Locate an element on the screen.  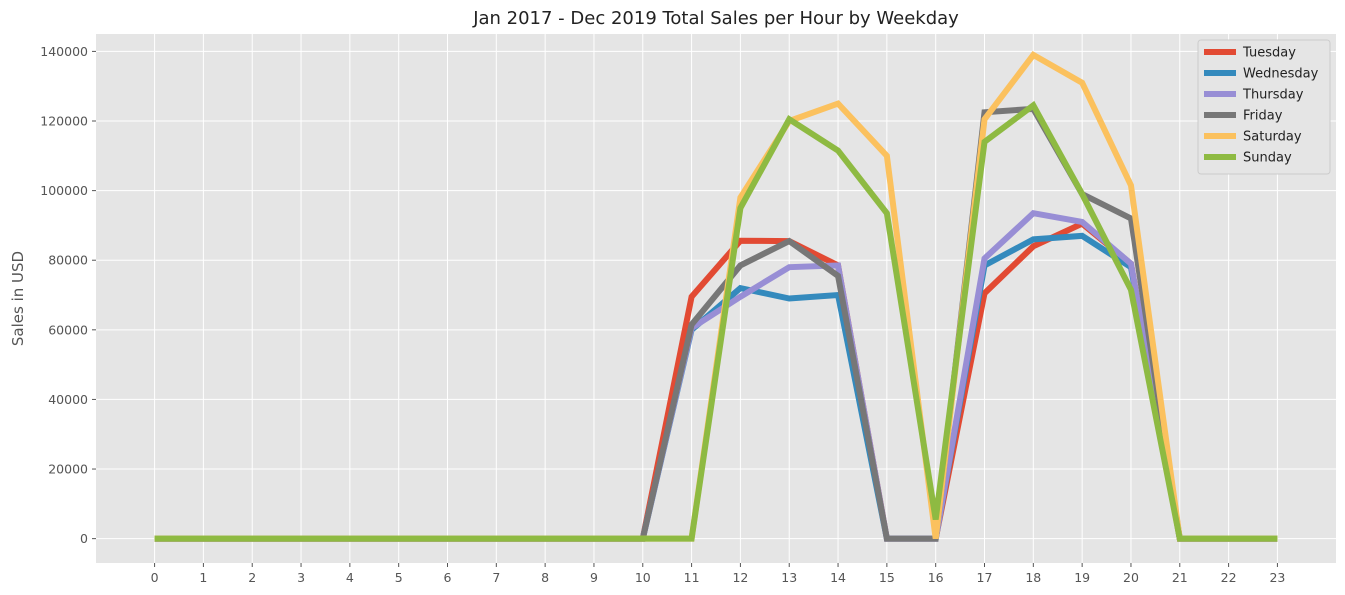
x-tick-label: 4 is located at coordinates (350, 577).